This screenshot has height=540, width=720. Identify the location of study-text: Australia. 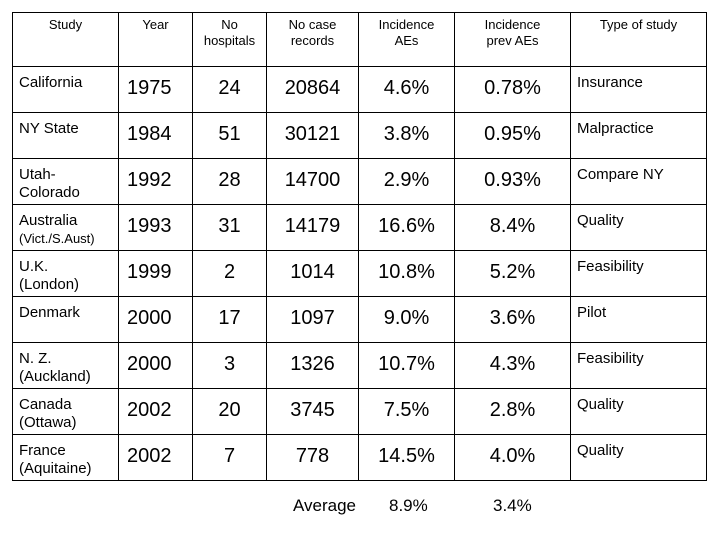
(48, 220).